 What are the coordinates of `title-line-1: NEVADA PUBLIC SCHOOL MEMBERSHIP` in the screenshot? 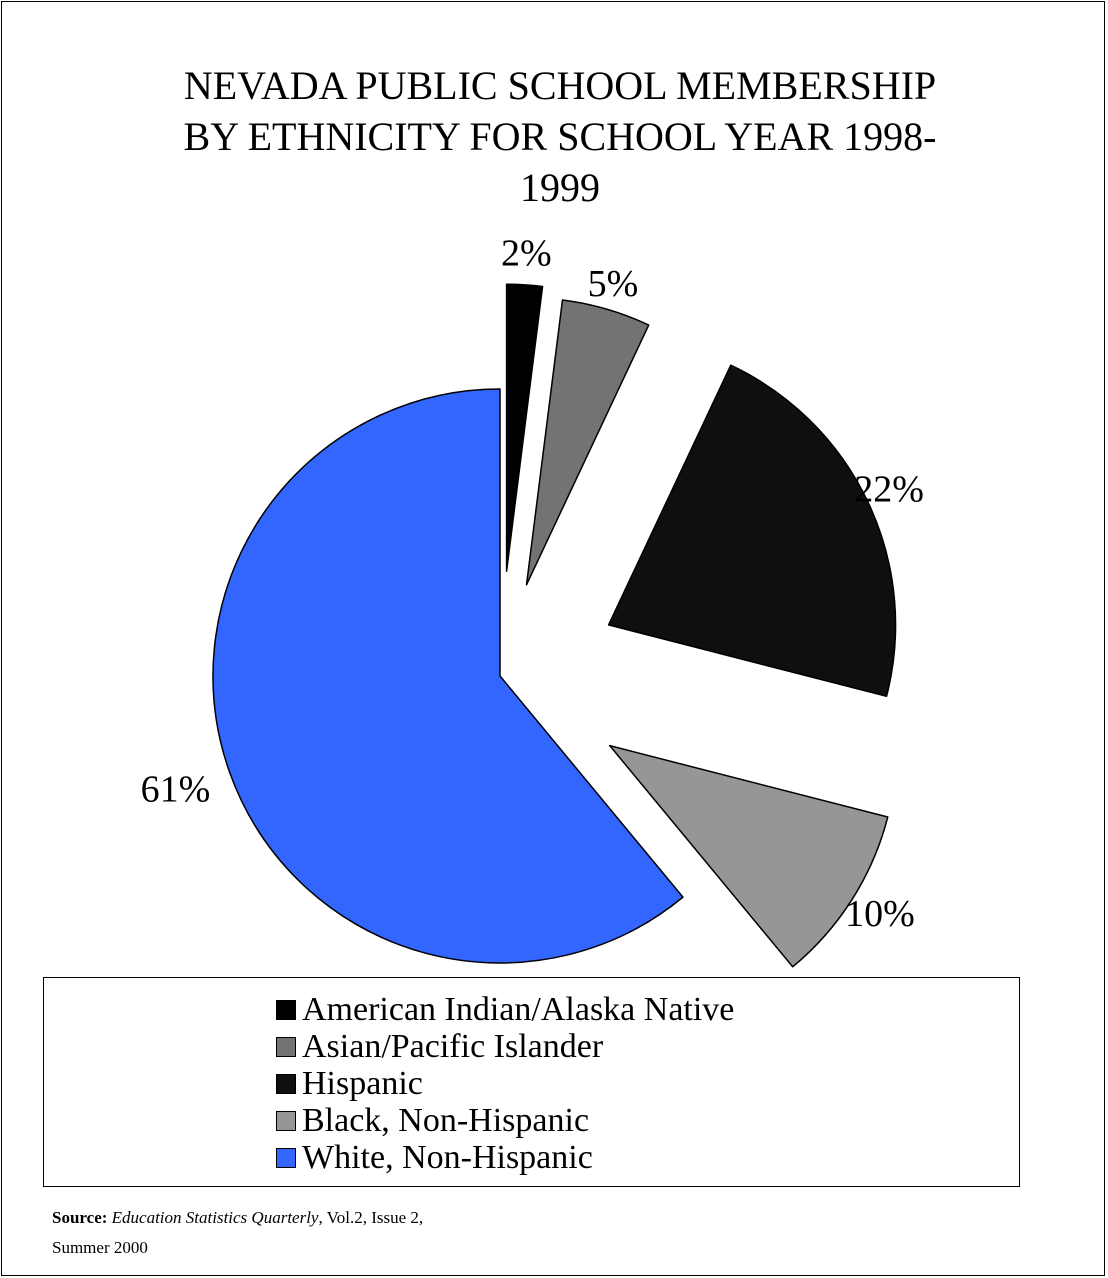 It's located at (560, 85).